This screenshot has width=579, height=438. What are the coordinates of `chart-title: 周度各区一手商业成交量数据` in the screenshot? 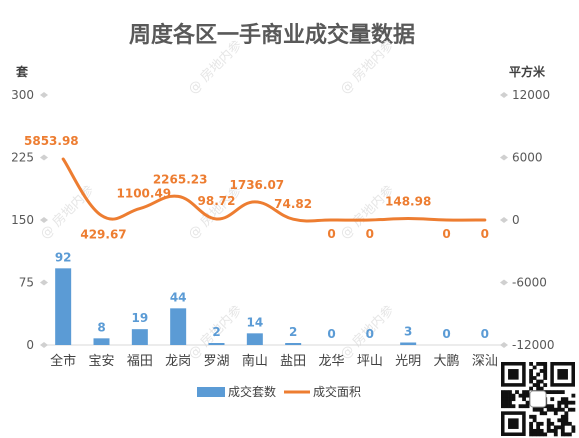 It's located at (272, 35).